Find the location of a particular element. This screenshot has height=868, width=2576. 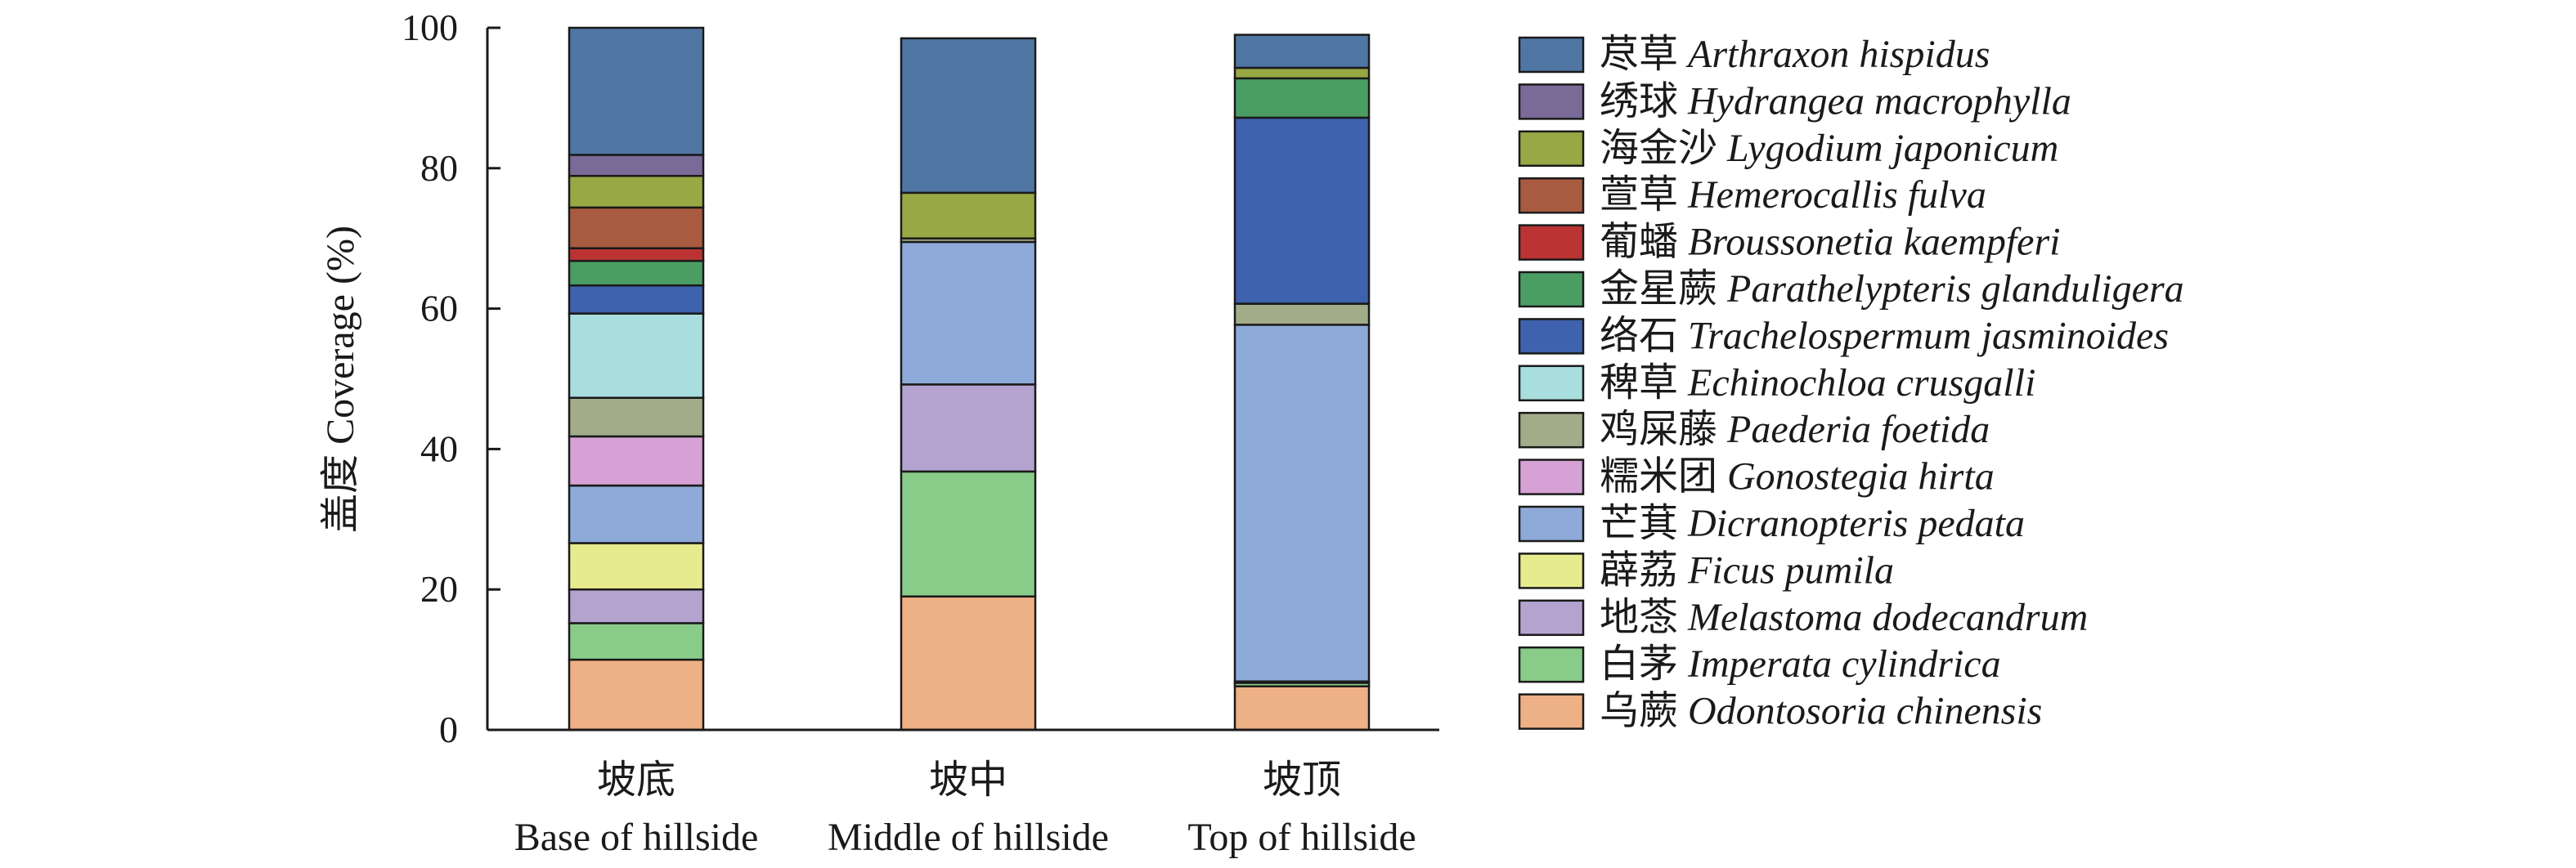

legend-label-zh: 白茅 is located at coordinates (1644, 664).